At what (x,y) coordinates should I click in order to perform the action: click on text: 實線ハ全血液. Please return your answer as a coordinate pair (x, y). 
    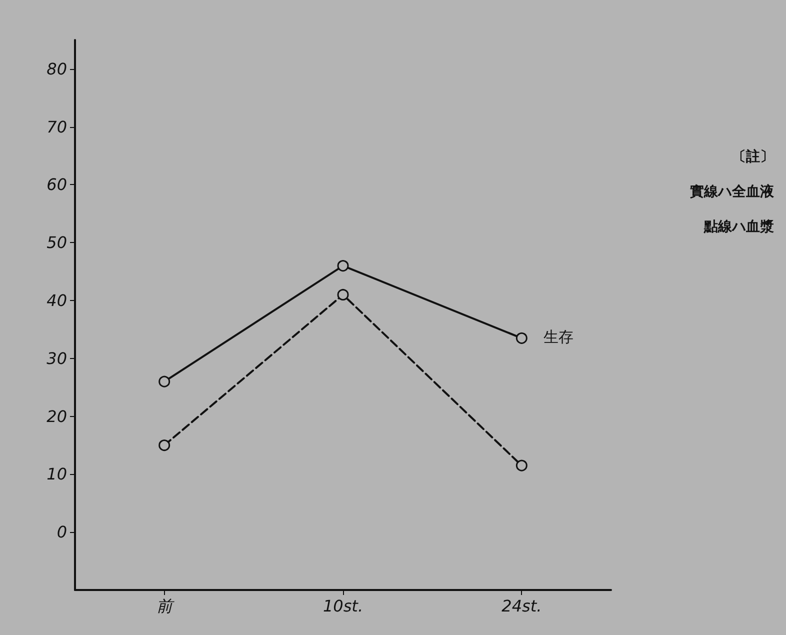
    Looking at the image, I should click on (732, 191).